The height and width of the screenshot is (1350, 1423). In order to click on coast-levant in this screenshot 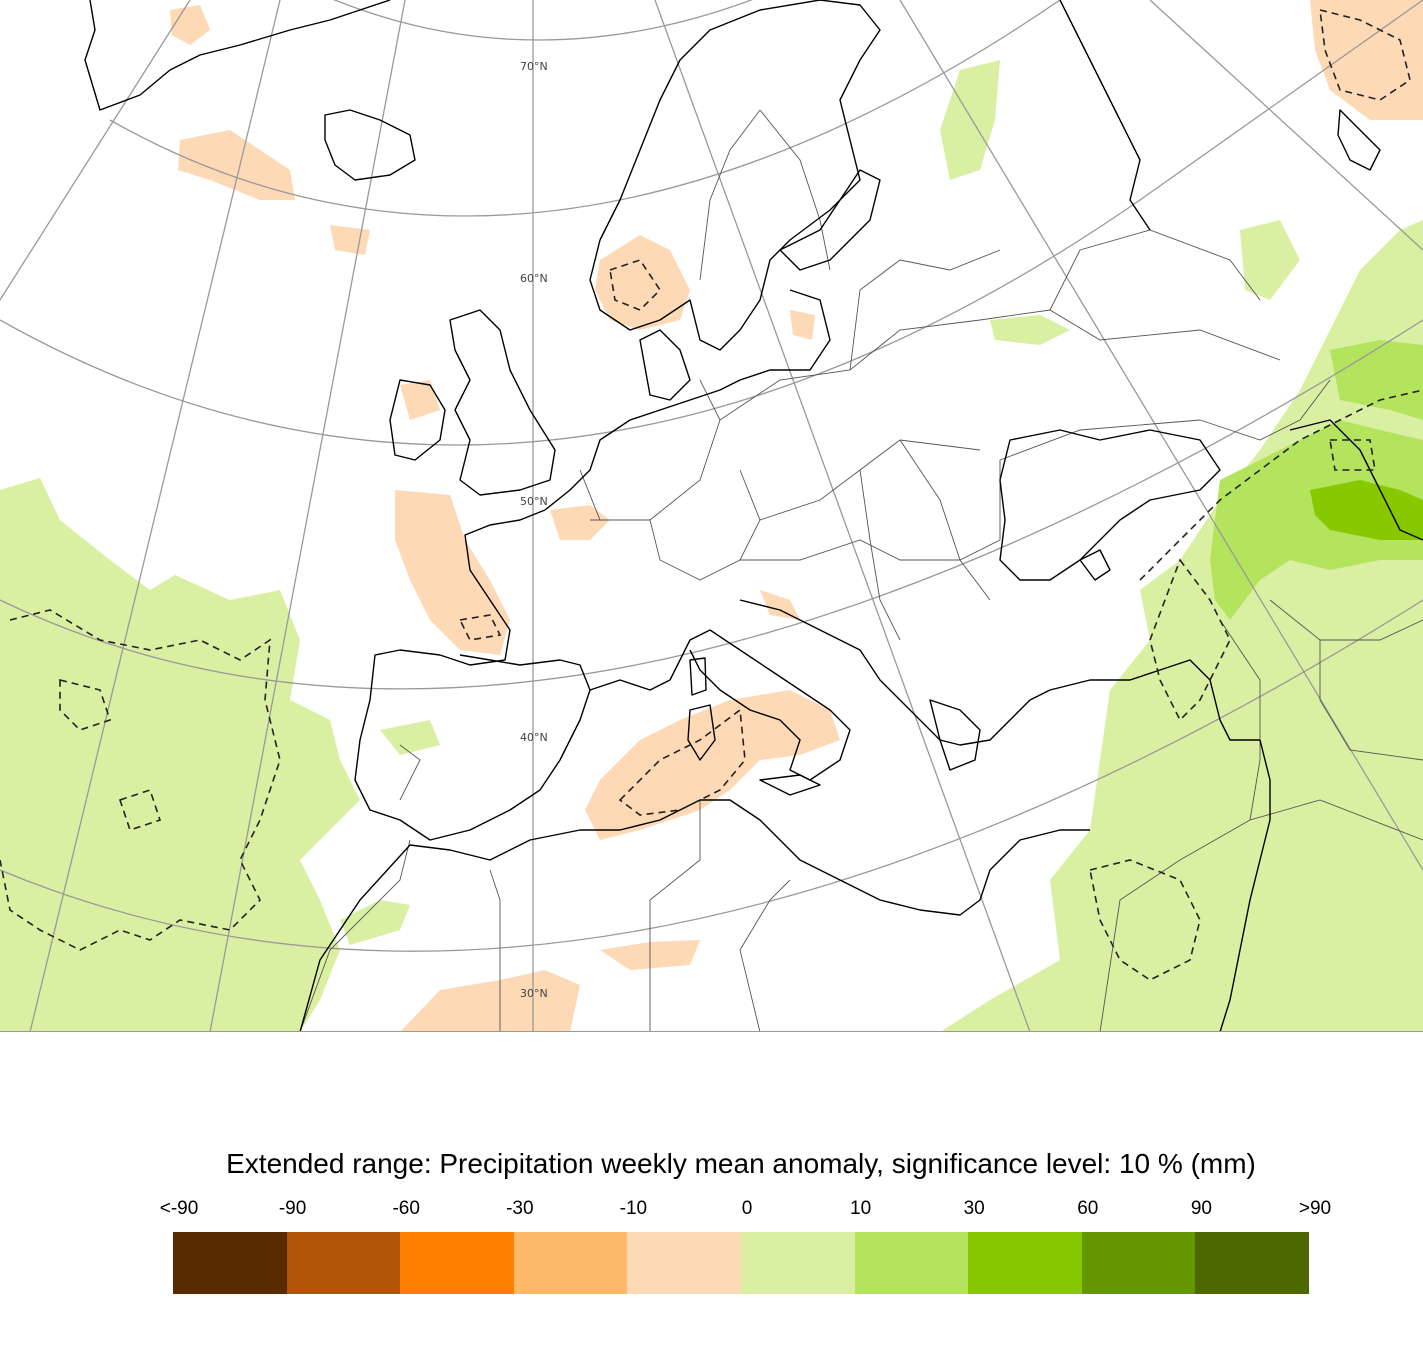, I will do `click(1245, 885)`.